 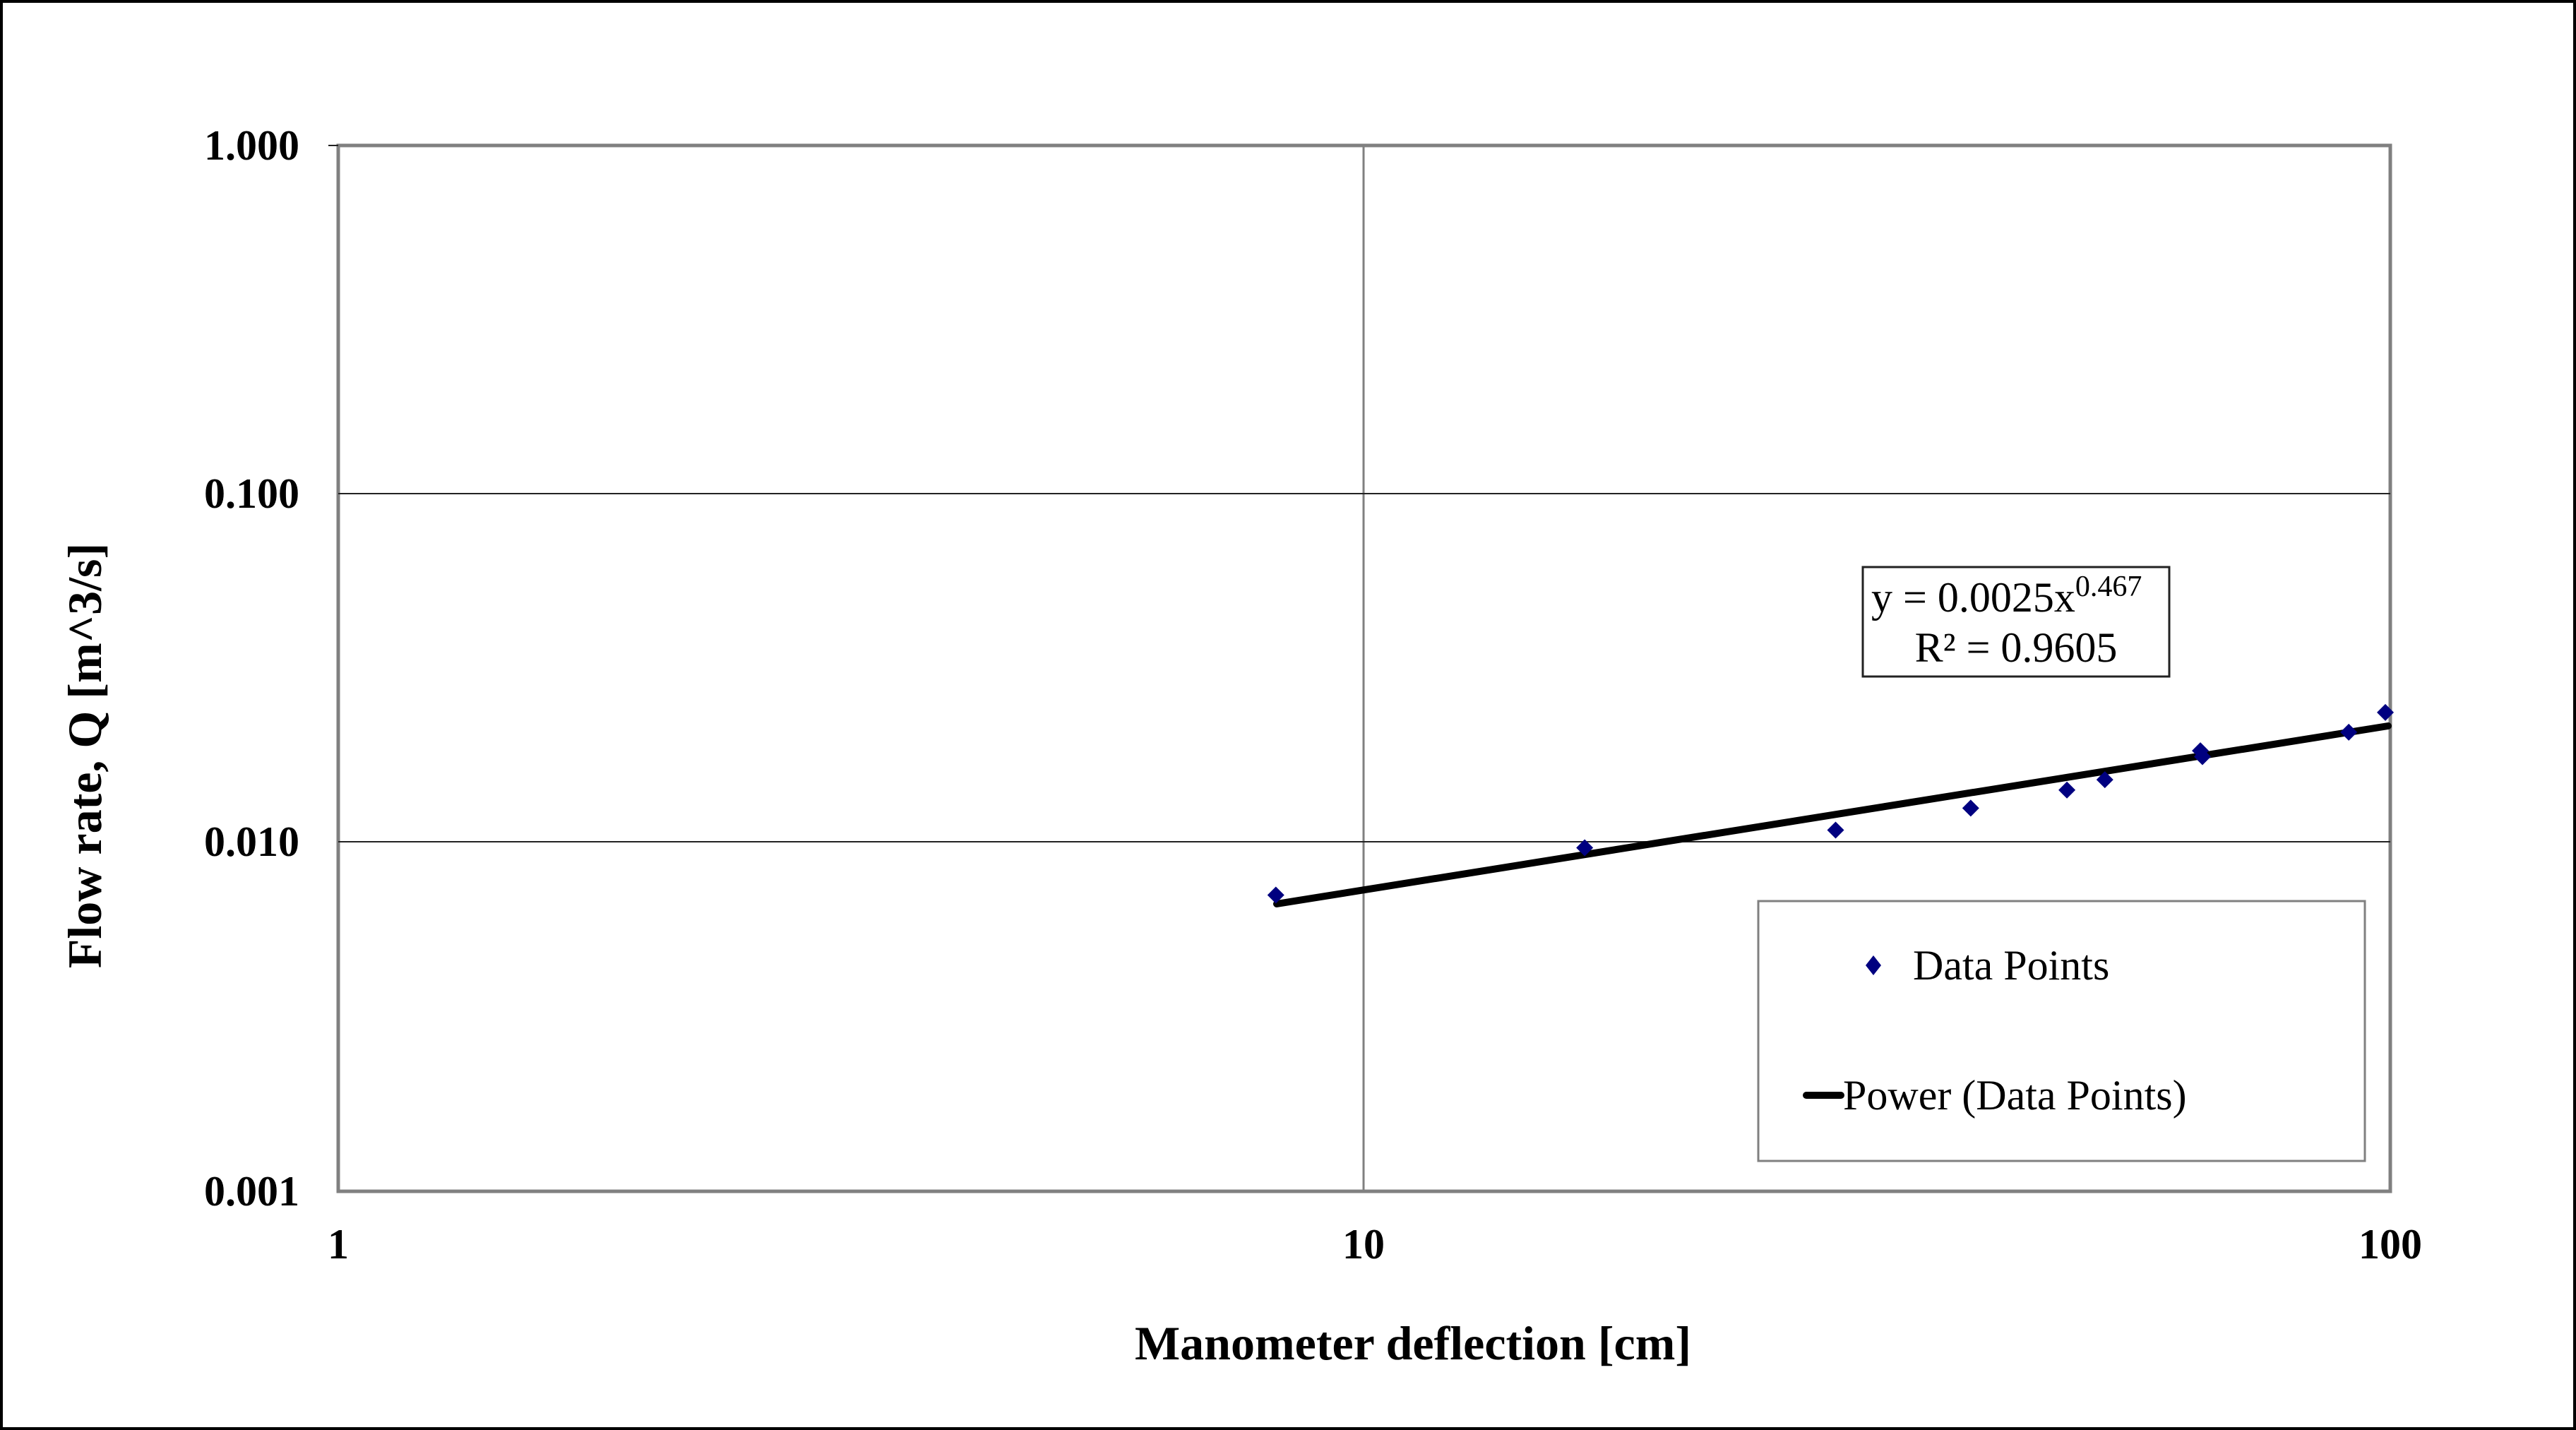 What do you see at coordinates (1831, 803) in the screenshot?
I see `data-points` at bounding box center [1831, 803].